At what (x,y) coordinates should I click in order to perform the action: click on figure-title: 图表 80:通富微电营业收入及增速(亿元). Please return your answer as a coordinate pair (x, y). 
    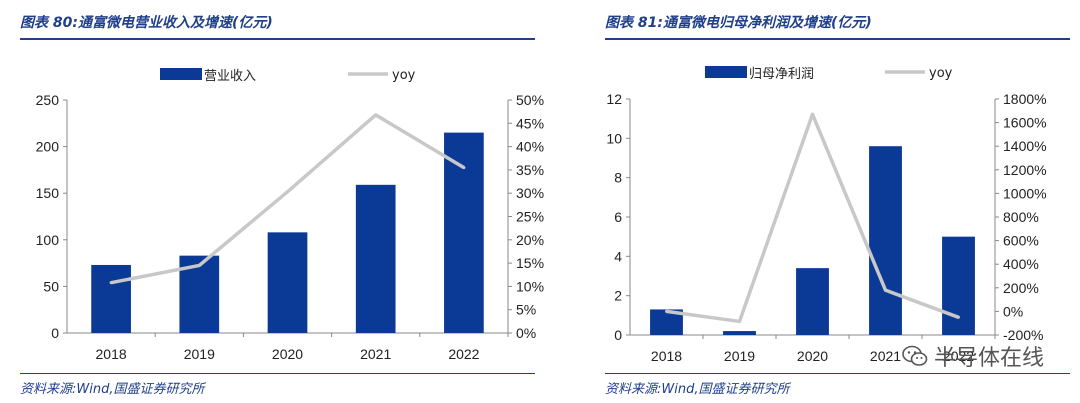
    Looking at the image, I should click on (146, 23).